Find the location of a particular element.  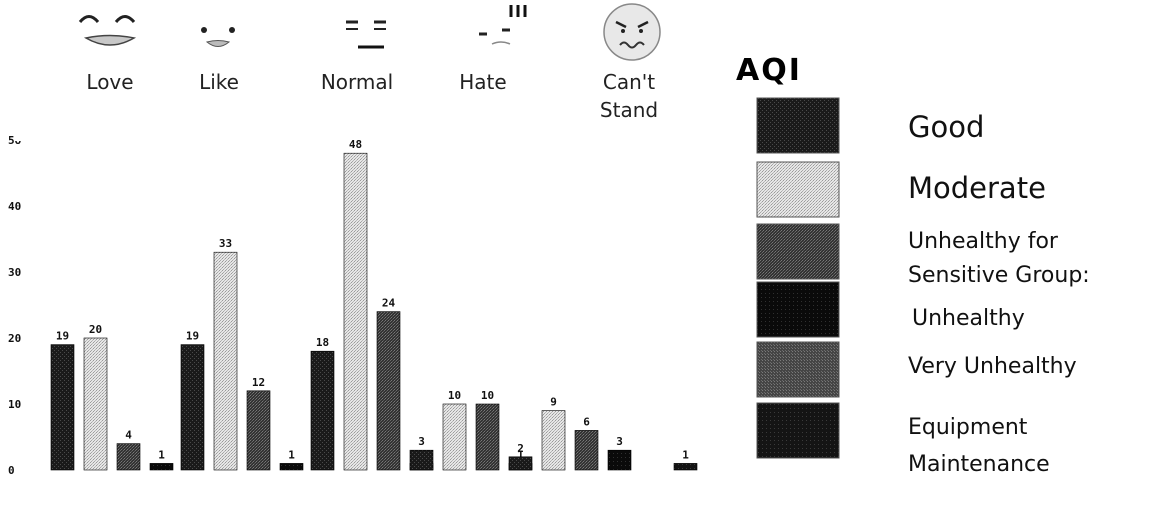

legend-label: Unhealthy for is located at coordinates (983, 241).